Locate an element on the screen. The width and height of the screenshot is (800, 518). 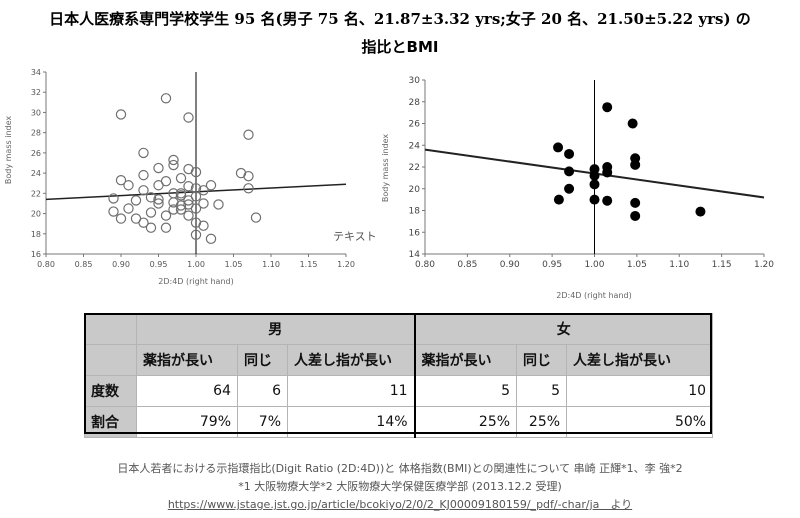
male-col-index-longer: 人差し指が長い is located at coordinates (351, 360).